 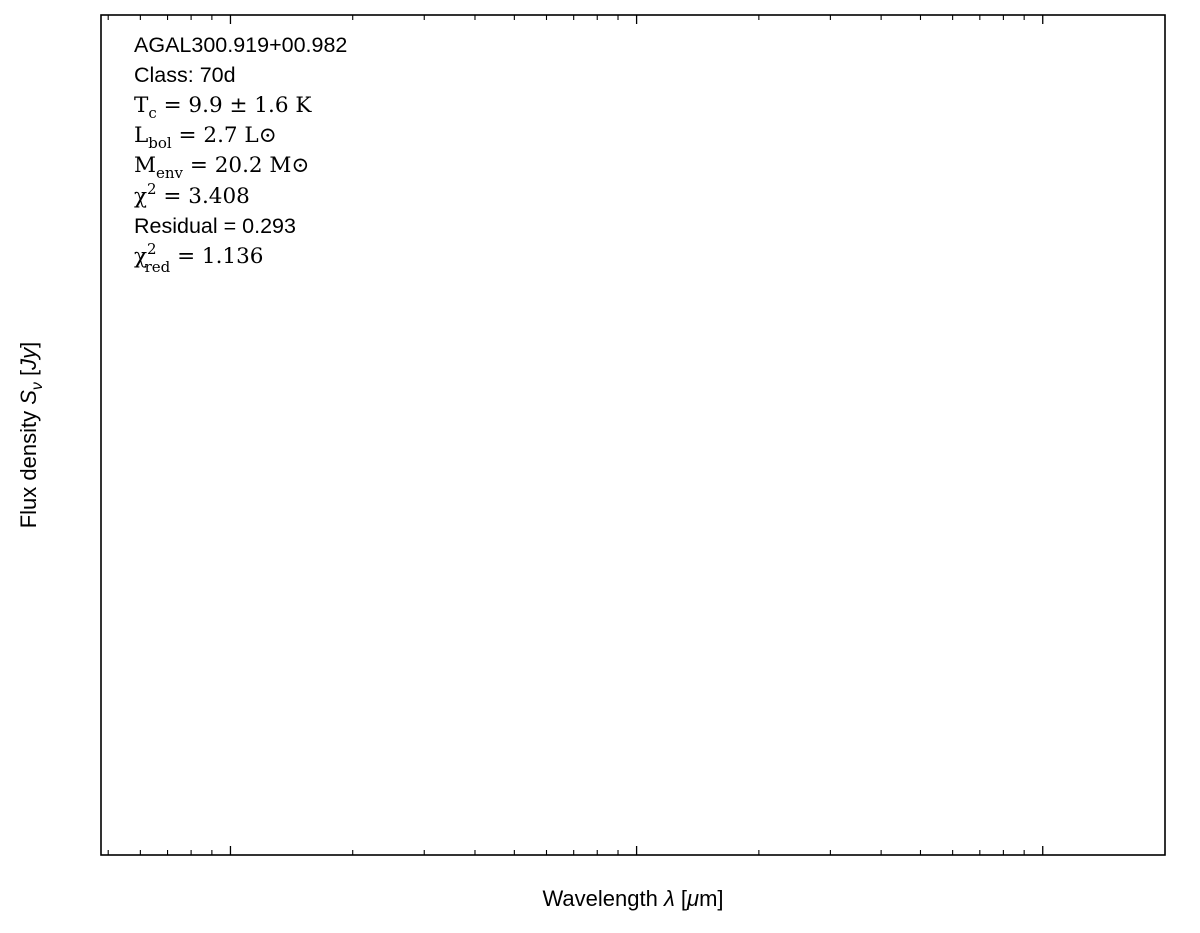 What do you see at coordinates (221, 167) in the screenshot?
I see `annotation-mass: Menv = 20.2 M⊙` at bounding box center [221, 167].